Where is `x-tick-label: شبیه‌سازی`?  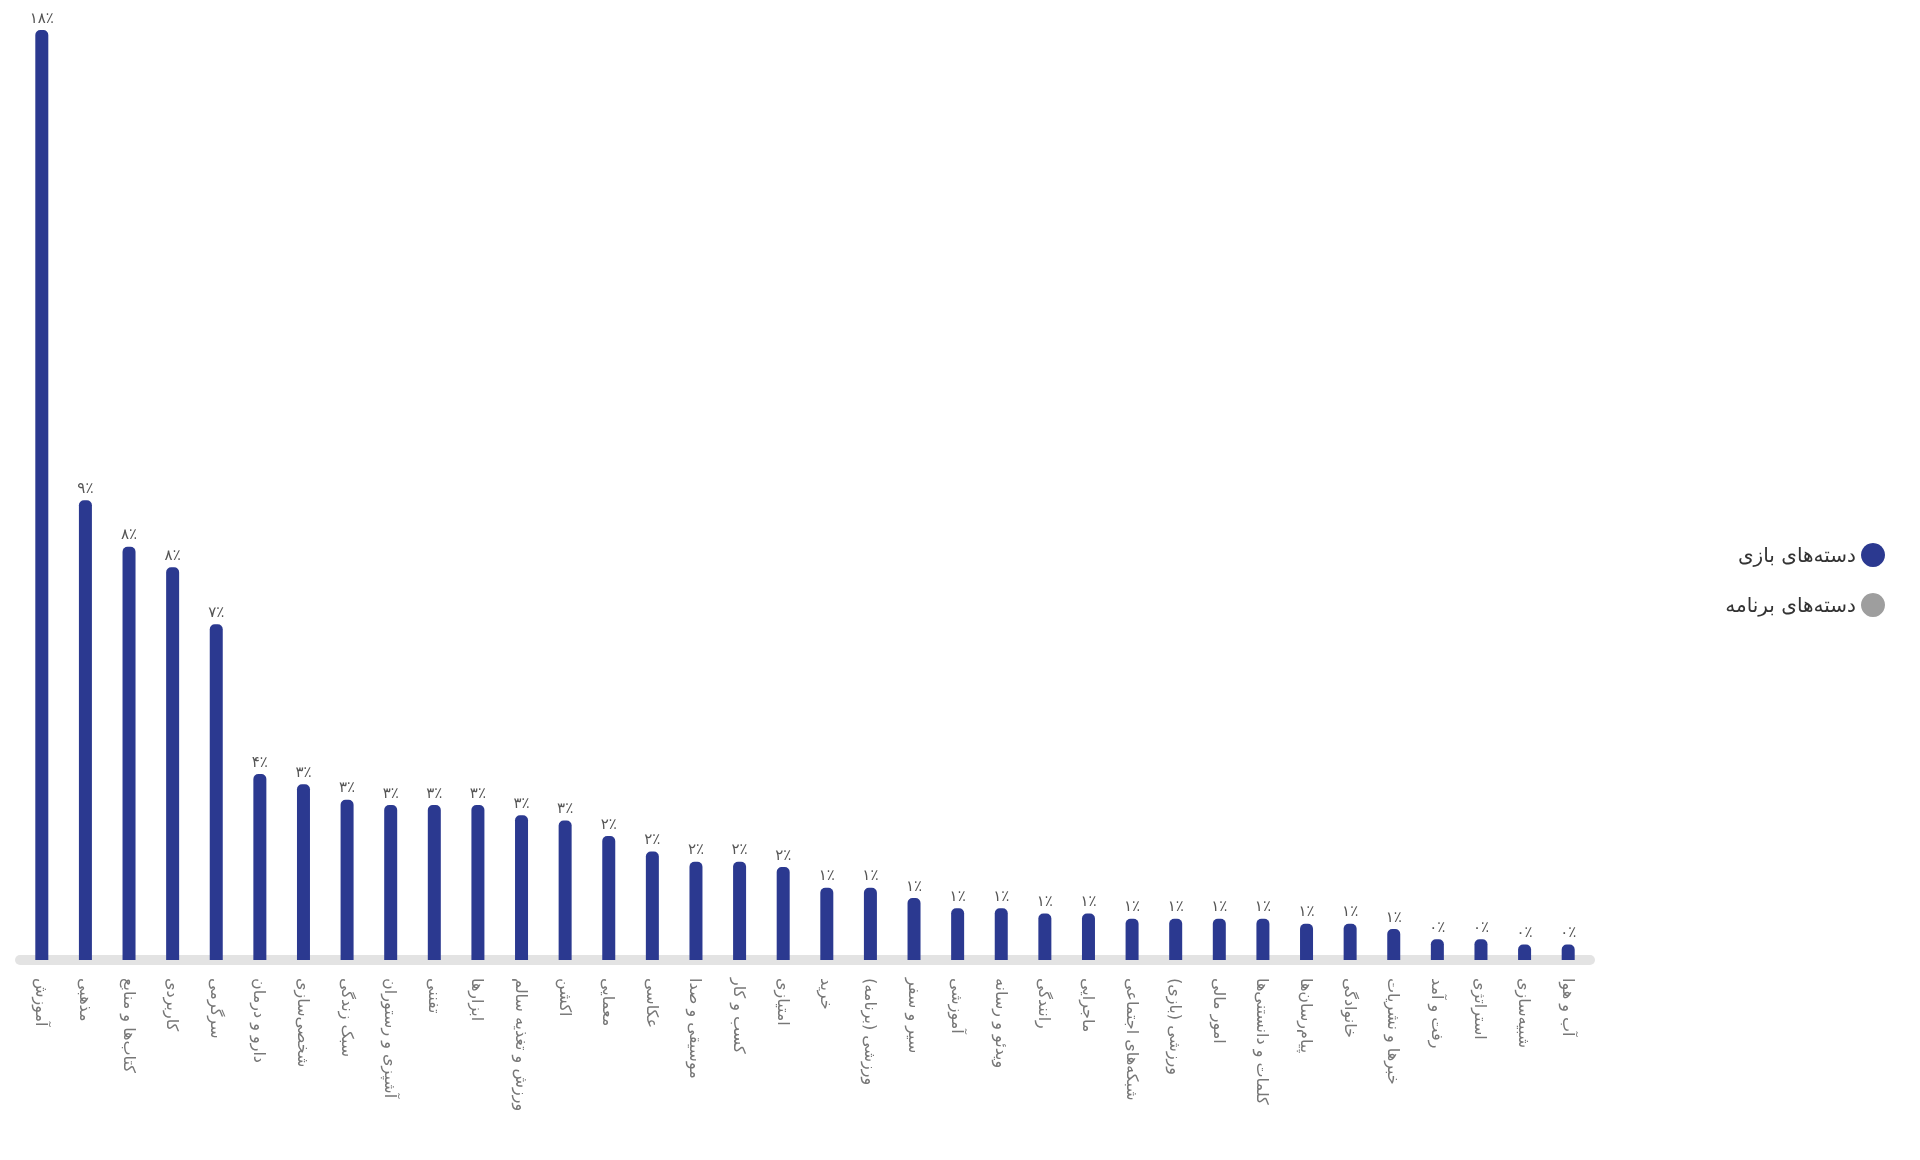 x-tick-label: شبیه‌سازی is located at coordinates (1524, 1013).